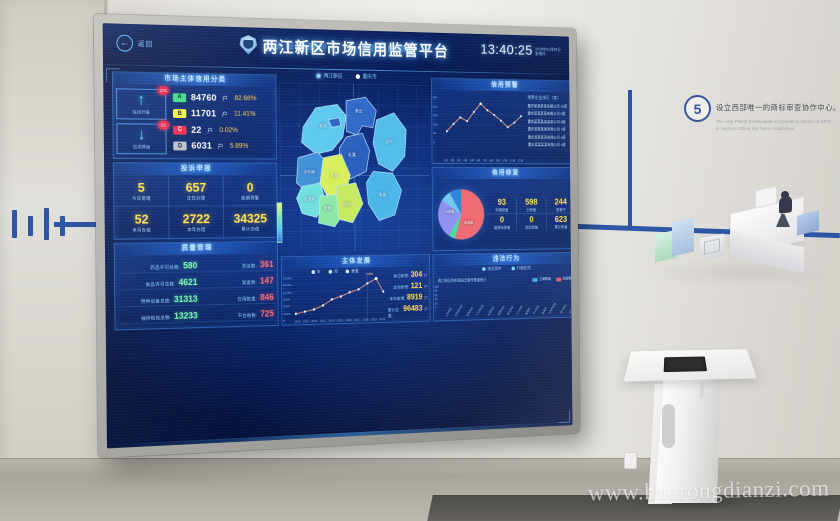 The image size is (840, 521). I want to click on growth-tab-quarter: 季度, so click(352, 271).